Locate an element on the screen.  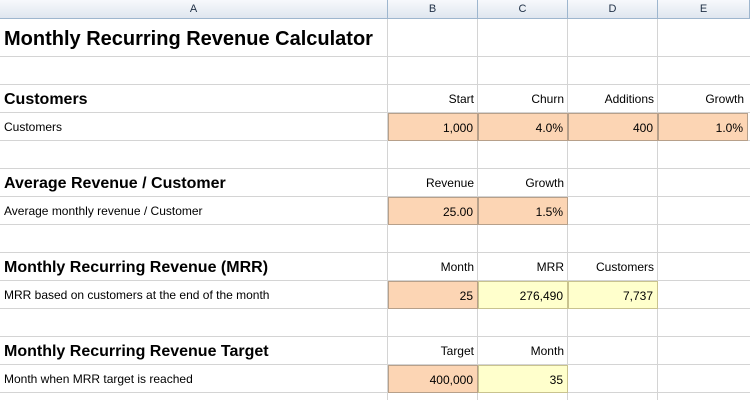
arpc-header-revenue: Revenue is located at coordinates (449, 183).